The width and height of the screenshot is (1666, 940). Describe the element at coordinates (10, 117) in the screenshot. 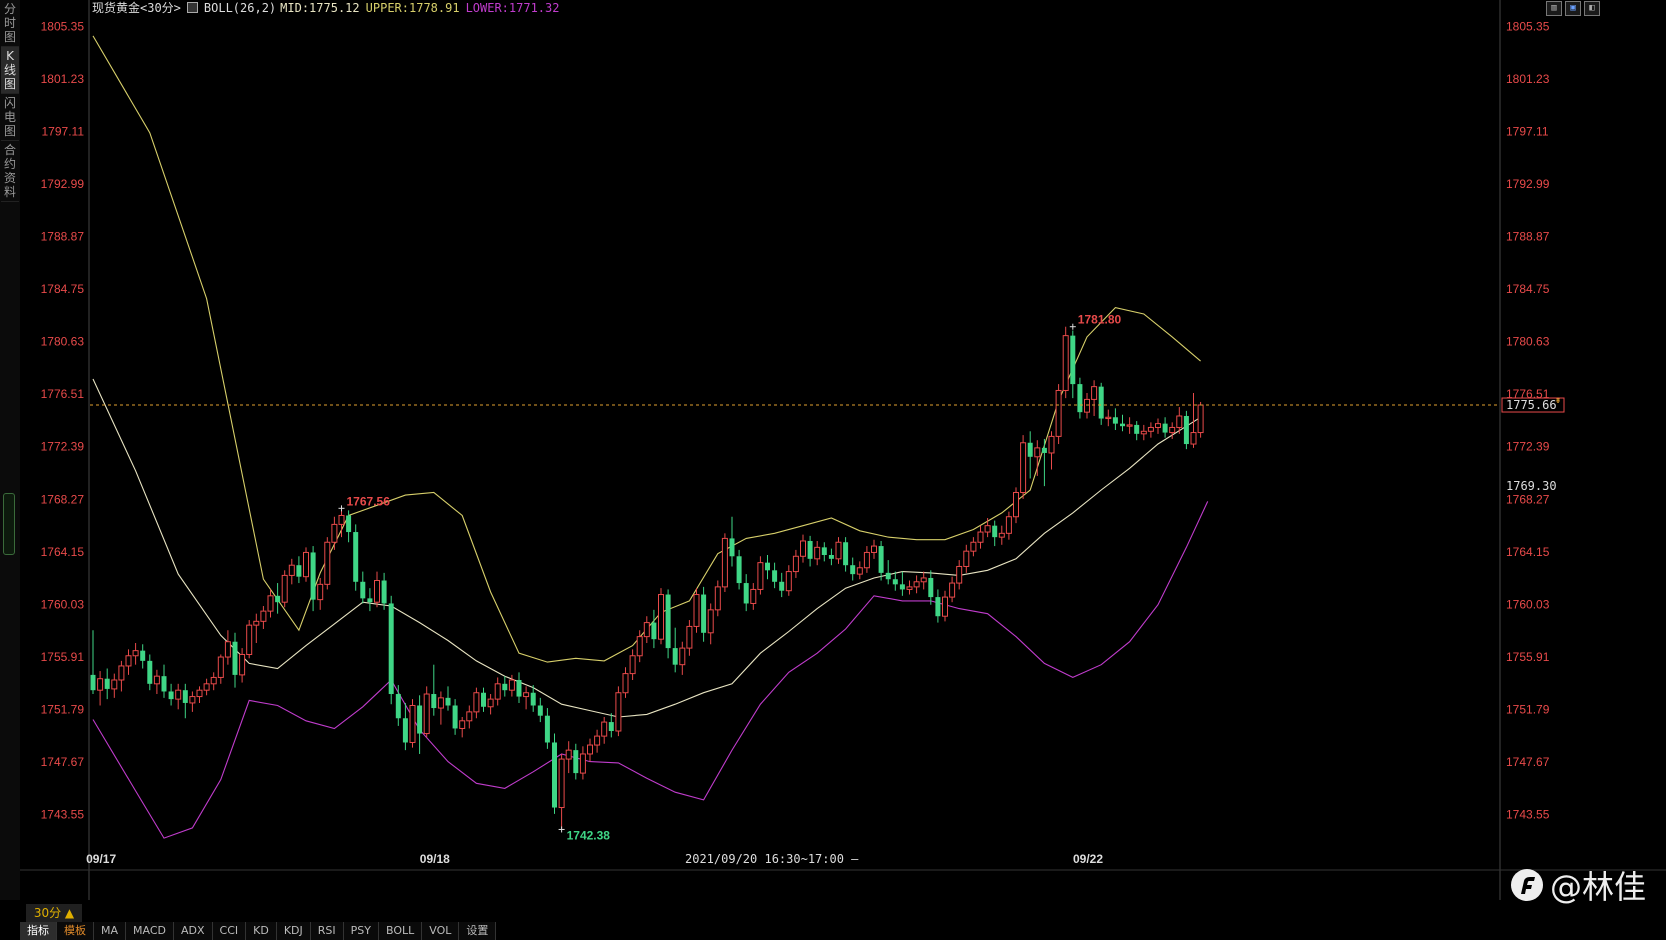

I see `side-tab-flash: 闪电图` at that location.